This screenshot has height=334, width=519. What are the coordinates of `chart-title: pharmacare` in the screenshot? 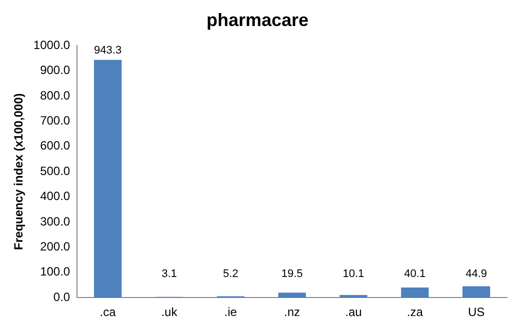 It's located at (257, 20).